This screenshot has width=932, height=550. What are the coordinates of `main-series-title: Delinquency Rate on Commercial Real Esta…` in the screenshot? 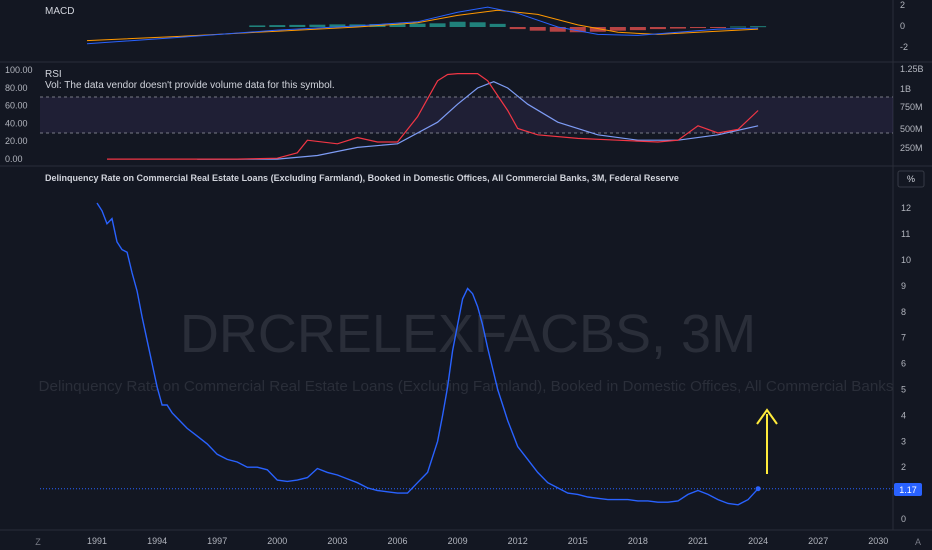 It's located at (362, 178).